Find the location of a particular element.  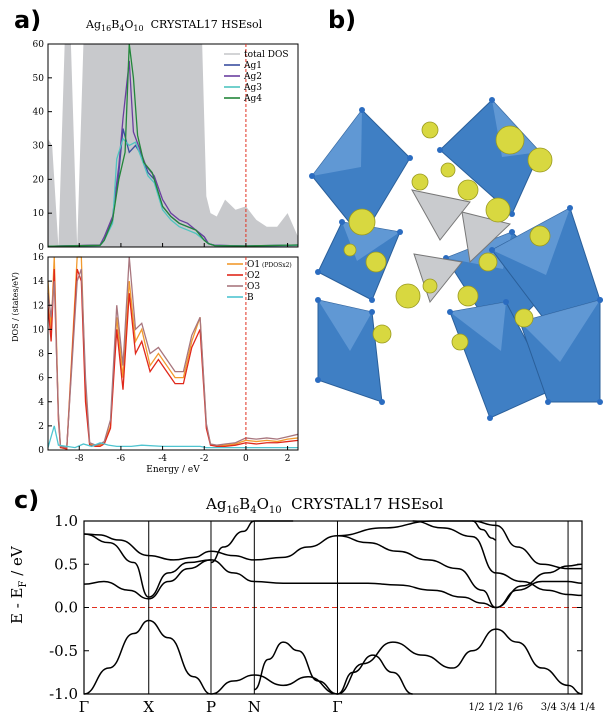

kpoint-label: P is located at coordinates (211, 705).